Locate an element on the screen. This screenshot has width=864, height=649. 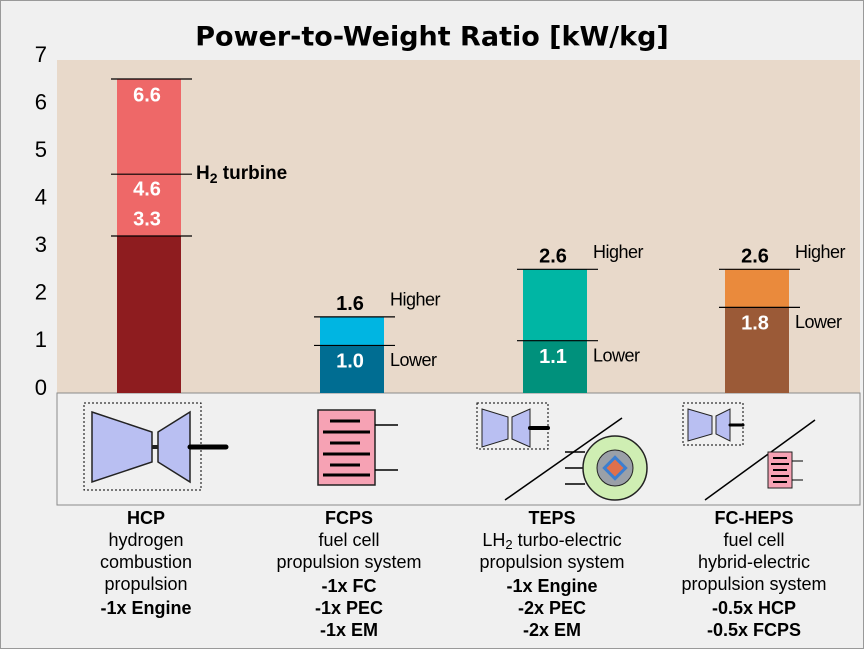
annotation-text: H is located at coordinates (203, 173).